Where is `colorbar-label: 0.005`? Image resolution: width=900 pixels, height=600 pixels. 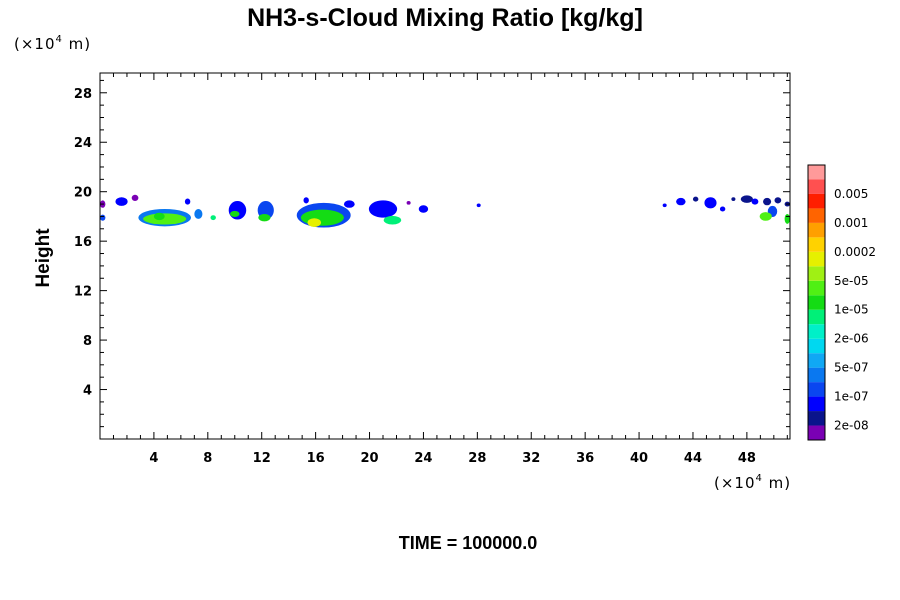
colorbar-label: 0.005 is located at coordinates (851, 194).